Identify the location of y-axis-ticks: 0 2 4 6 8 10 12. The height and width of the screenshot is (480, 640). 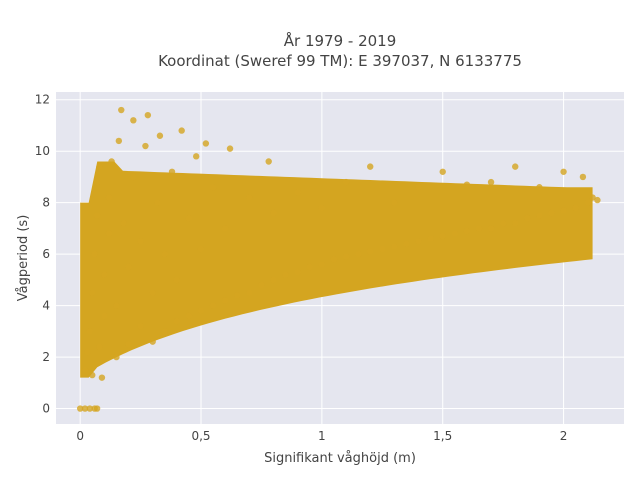
(42, 254).